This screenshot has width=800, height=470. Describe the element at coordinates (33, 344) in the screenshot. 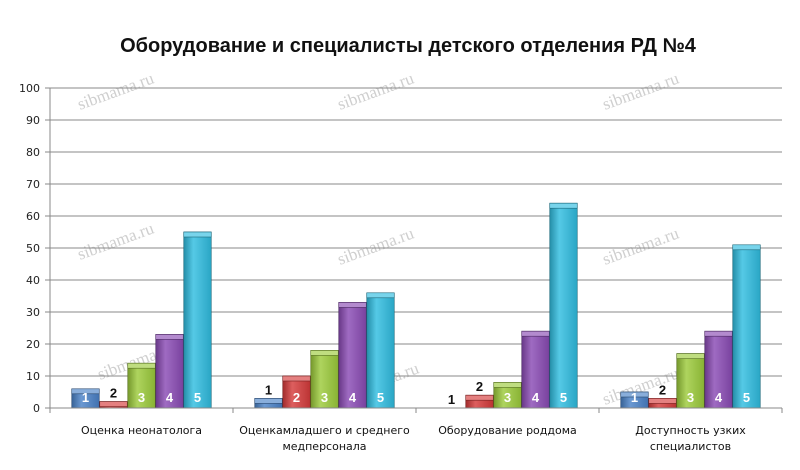

I see `y-tick-label: 20` at that location.